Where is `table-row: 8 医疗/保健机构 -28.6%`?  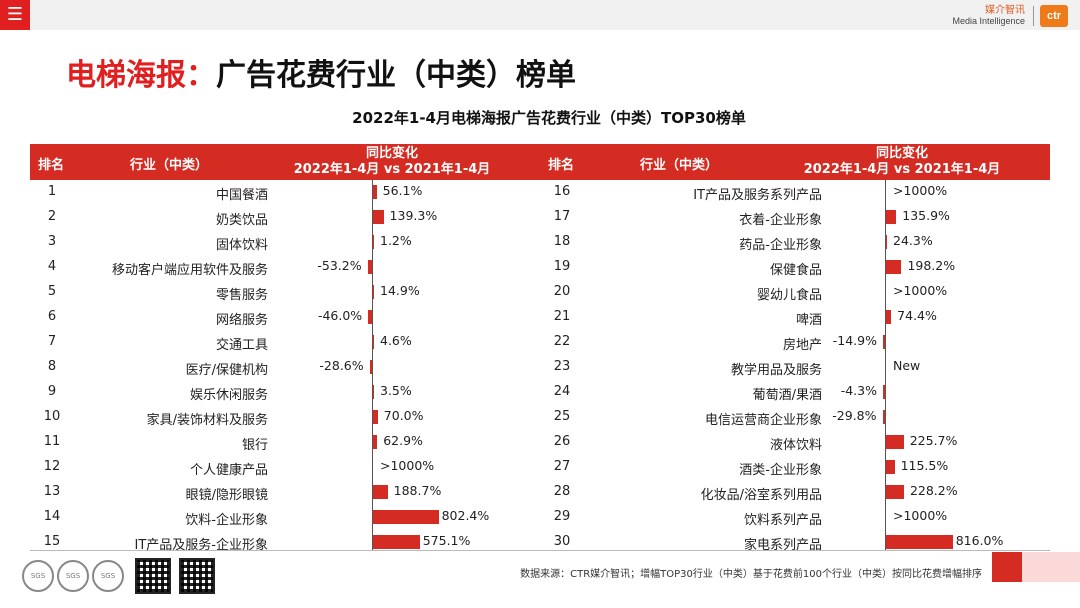
table-row: 8 医疗/保健机构 -28.6% is located at coordinates (540, 367).